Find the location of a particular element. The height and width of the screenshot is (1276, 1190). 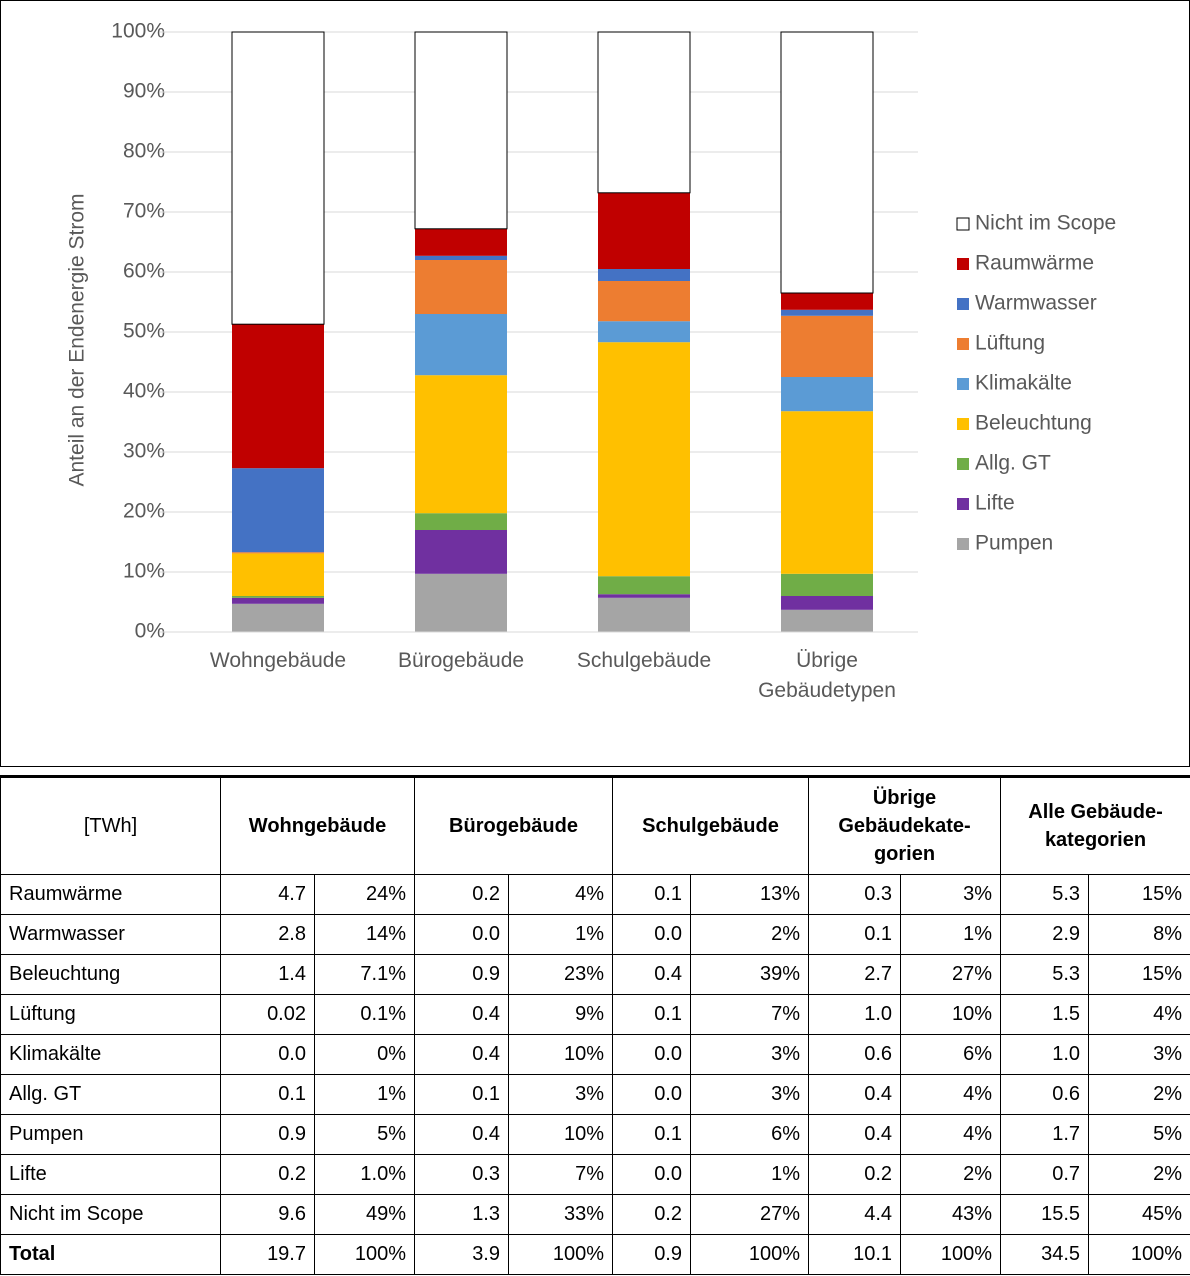

table-cell: 14% is located at coordinates (364, 934).